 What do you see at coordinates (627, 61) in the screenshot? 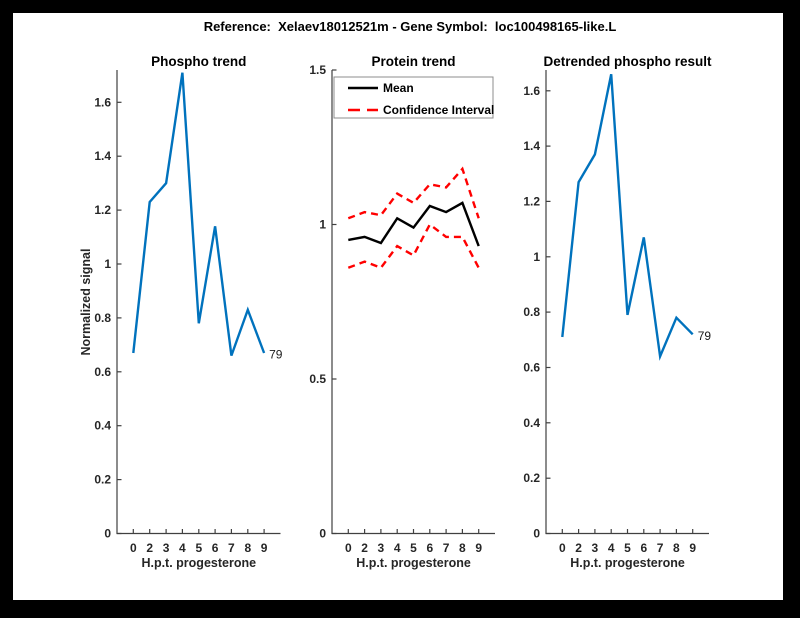
I see `subplot-title: Detrended phospho result` at bounding box center [627, 61].